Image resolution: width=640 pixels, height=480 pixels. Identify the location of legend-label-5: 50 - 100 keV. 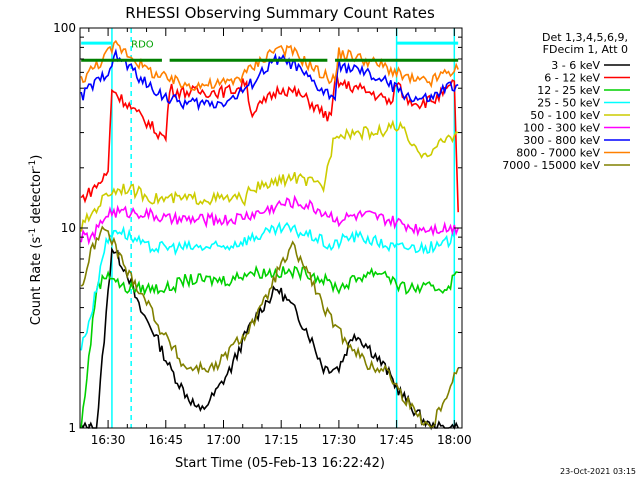
(565, 115).